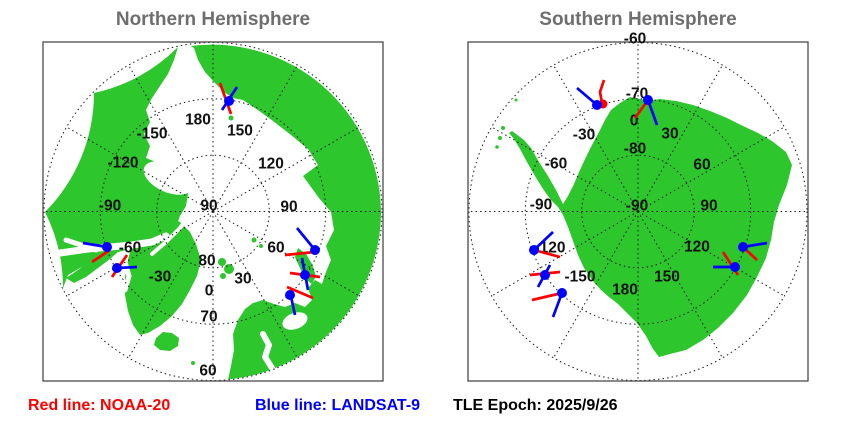  Describe the element at coordinates (206, 261) in the screenshot. I see `latitude-label: 80` at that location.